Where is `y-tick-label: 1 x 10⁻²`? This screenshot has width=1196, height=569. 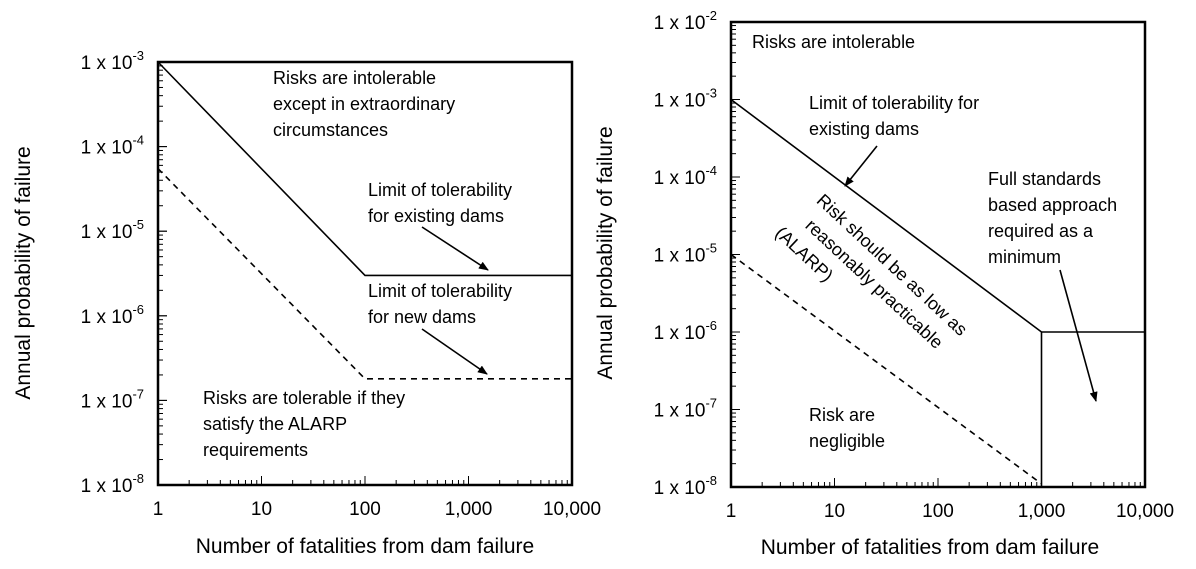 y-tick-label: 1 x 10⁻² is located at coordinates (685, 21).